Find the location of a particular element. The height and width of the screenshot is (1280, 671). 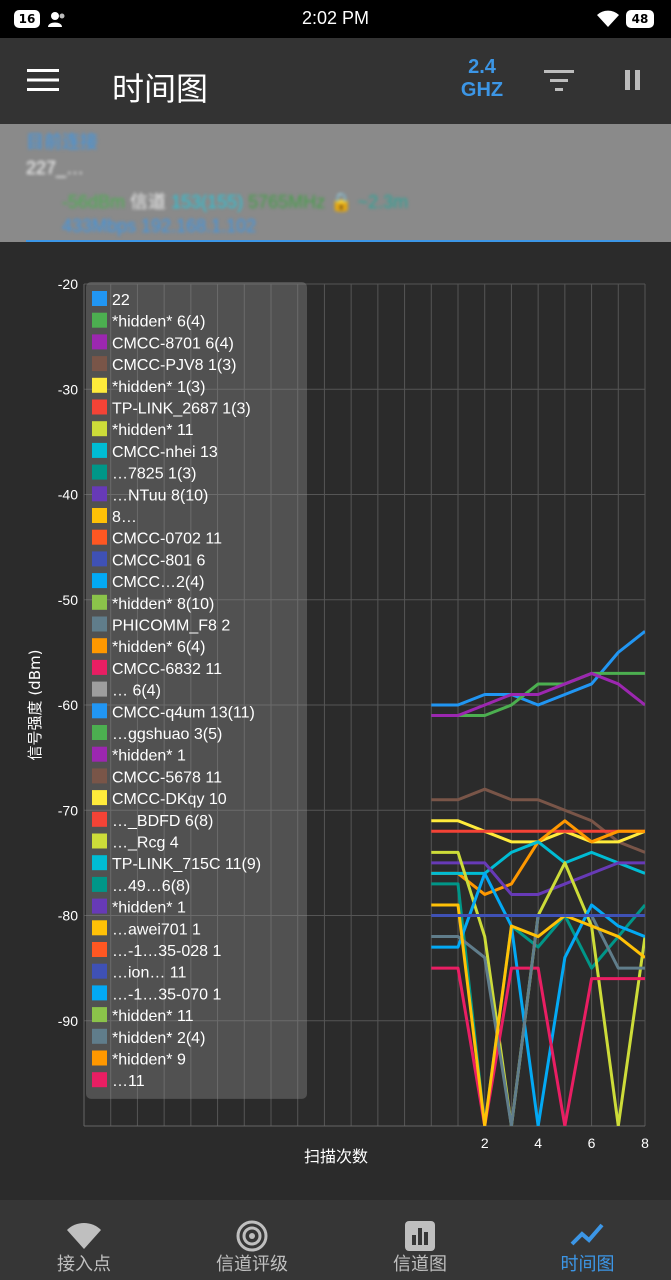

menu-icon is located at coordinates (43, 80).